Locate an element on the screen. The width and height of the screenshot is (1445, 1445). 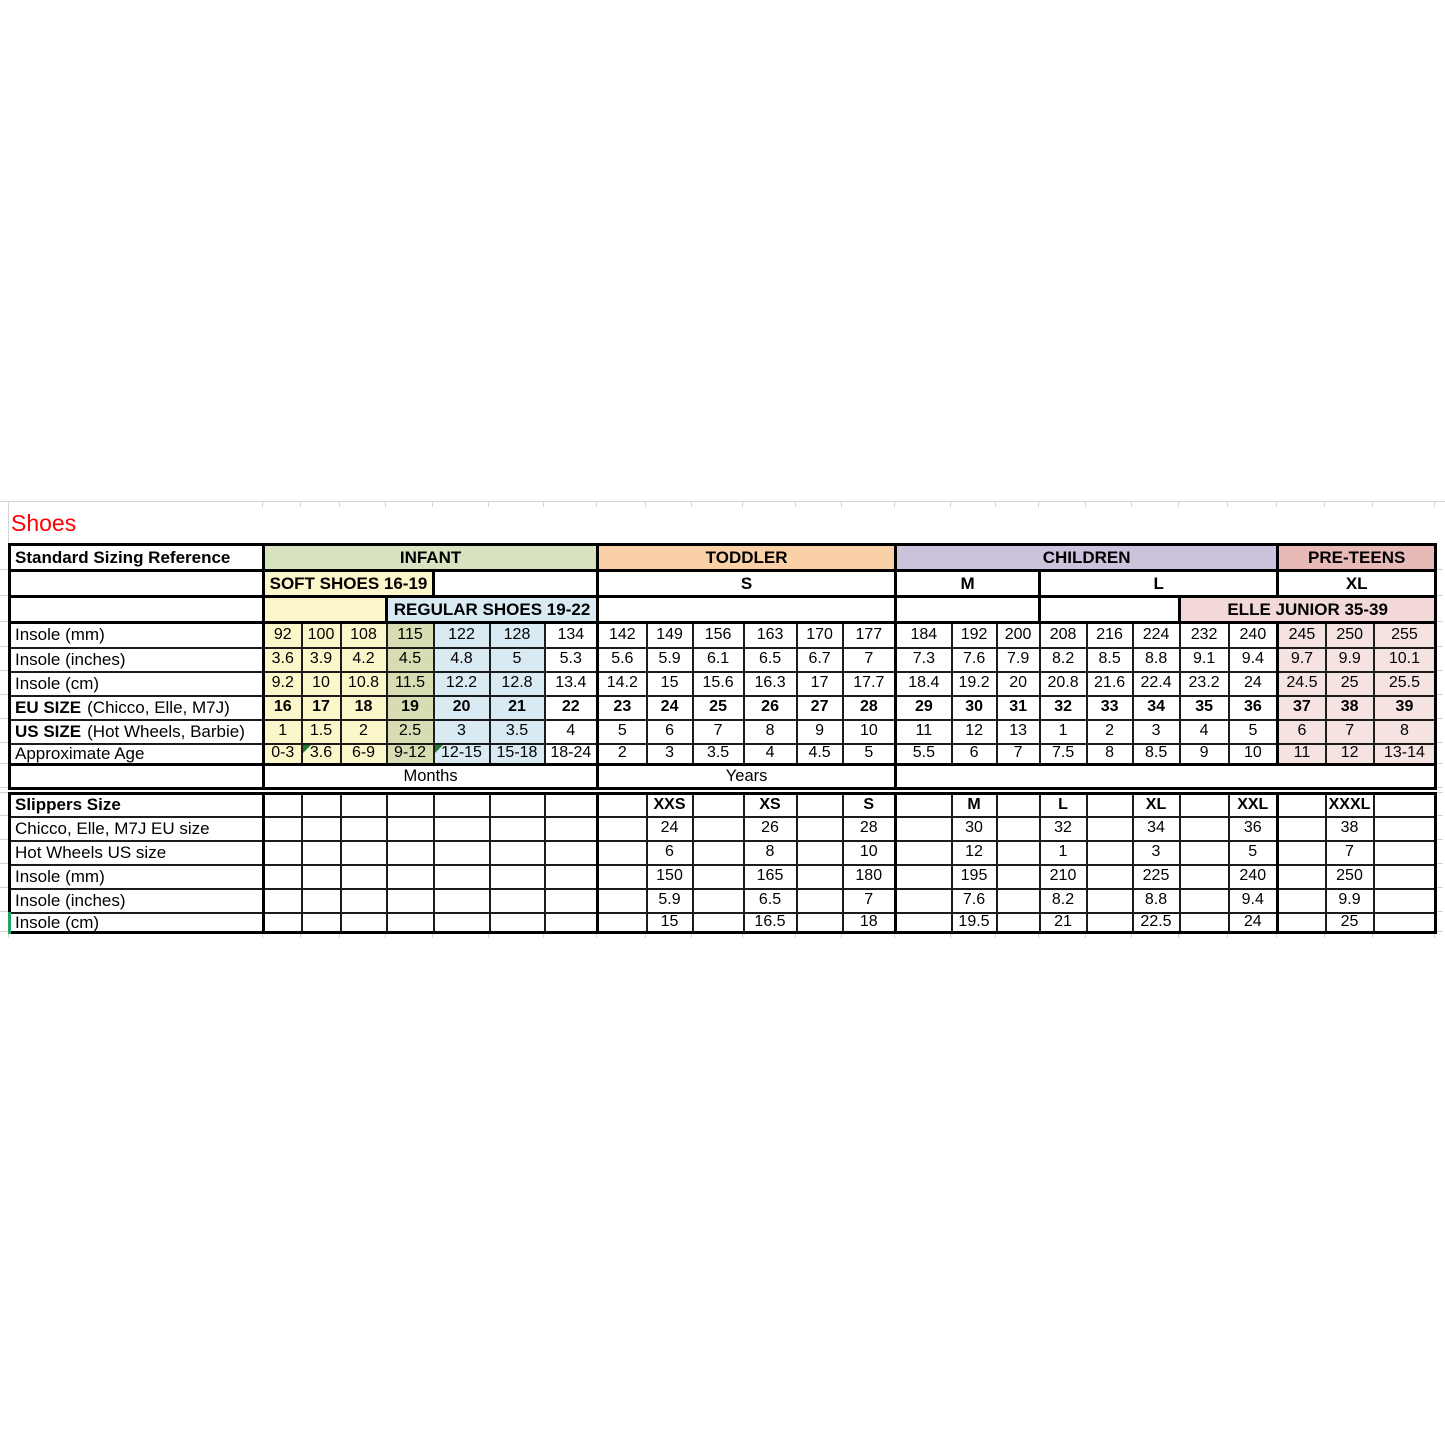
size-cell: 14.2 is located at coordinates (622, 683).